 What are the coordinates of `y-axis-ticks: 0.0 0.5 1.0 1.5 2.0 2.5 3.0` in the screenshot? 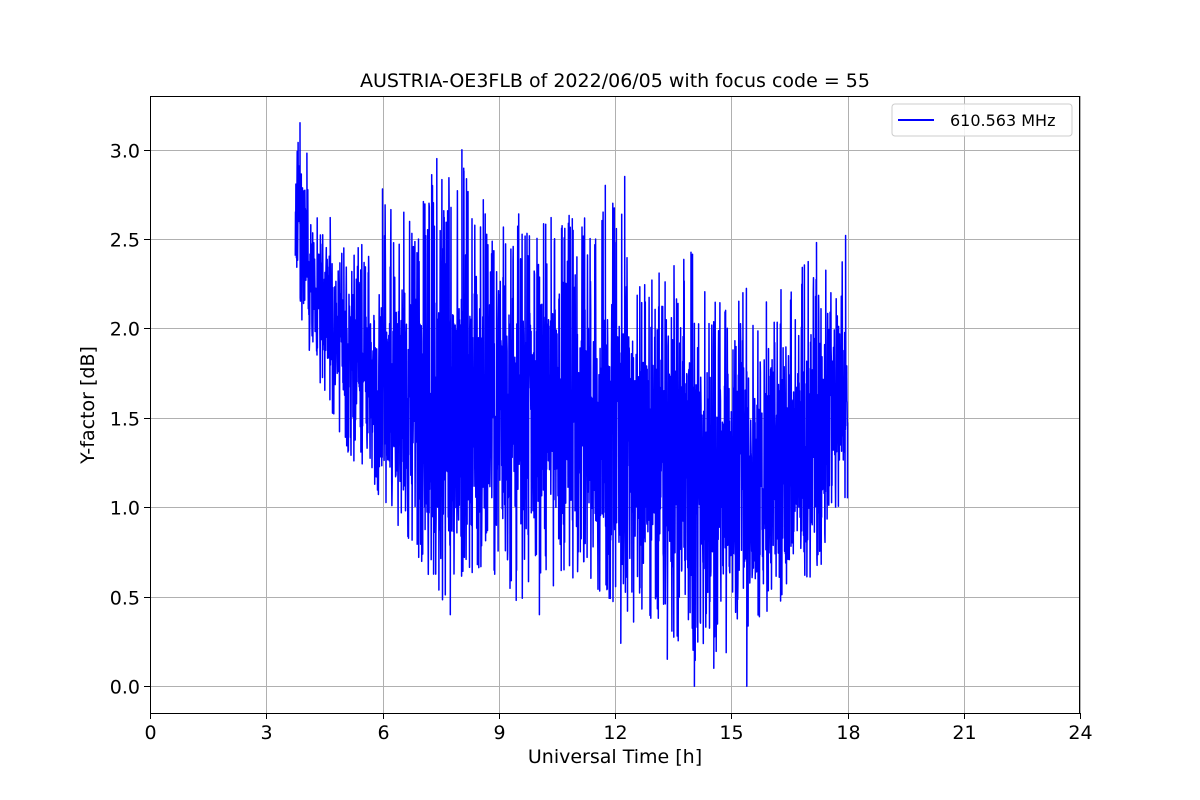 It's located at (130, 420).